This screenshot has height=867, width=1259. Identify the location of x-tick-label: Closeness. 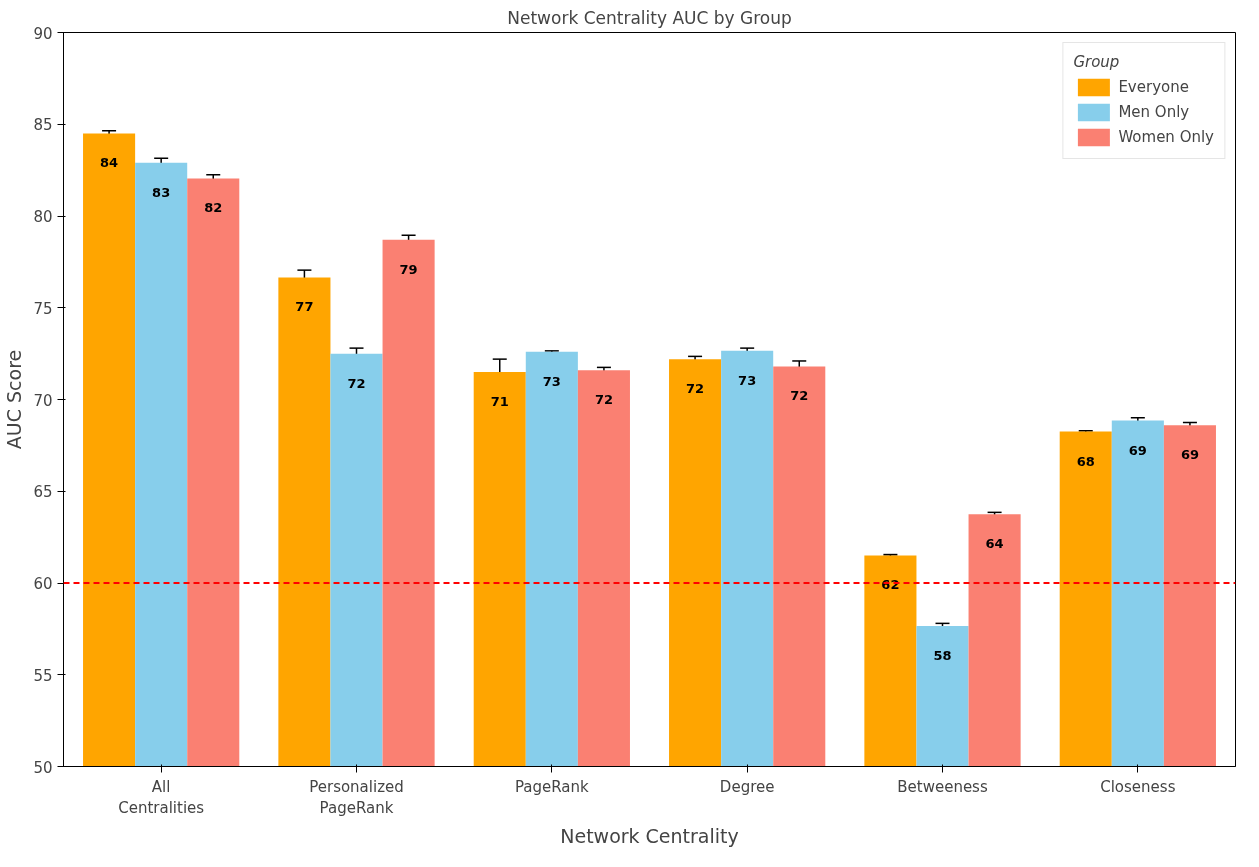
(1138, 786).